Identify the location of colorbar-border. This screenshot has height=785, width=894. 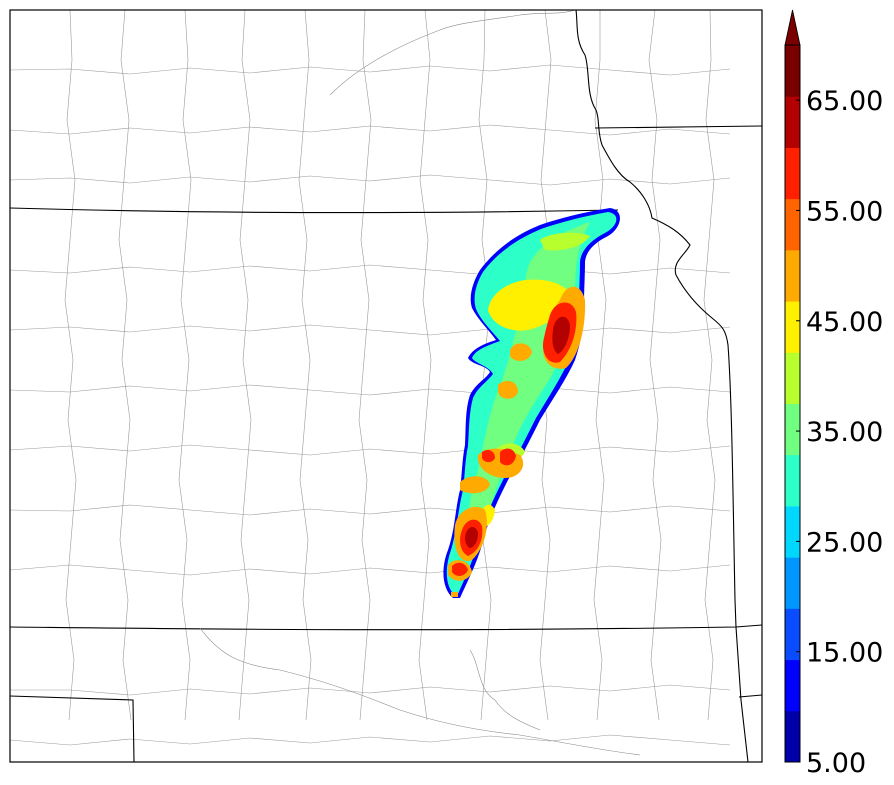
(792, 403).